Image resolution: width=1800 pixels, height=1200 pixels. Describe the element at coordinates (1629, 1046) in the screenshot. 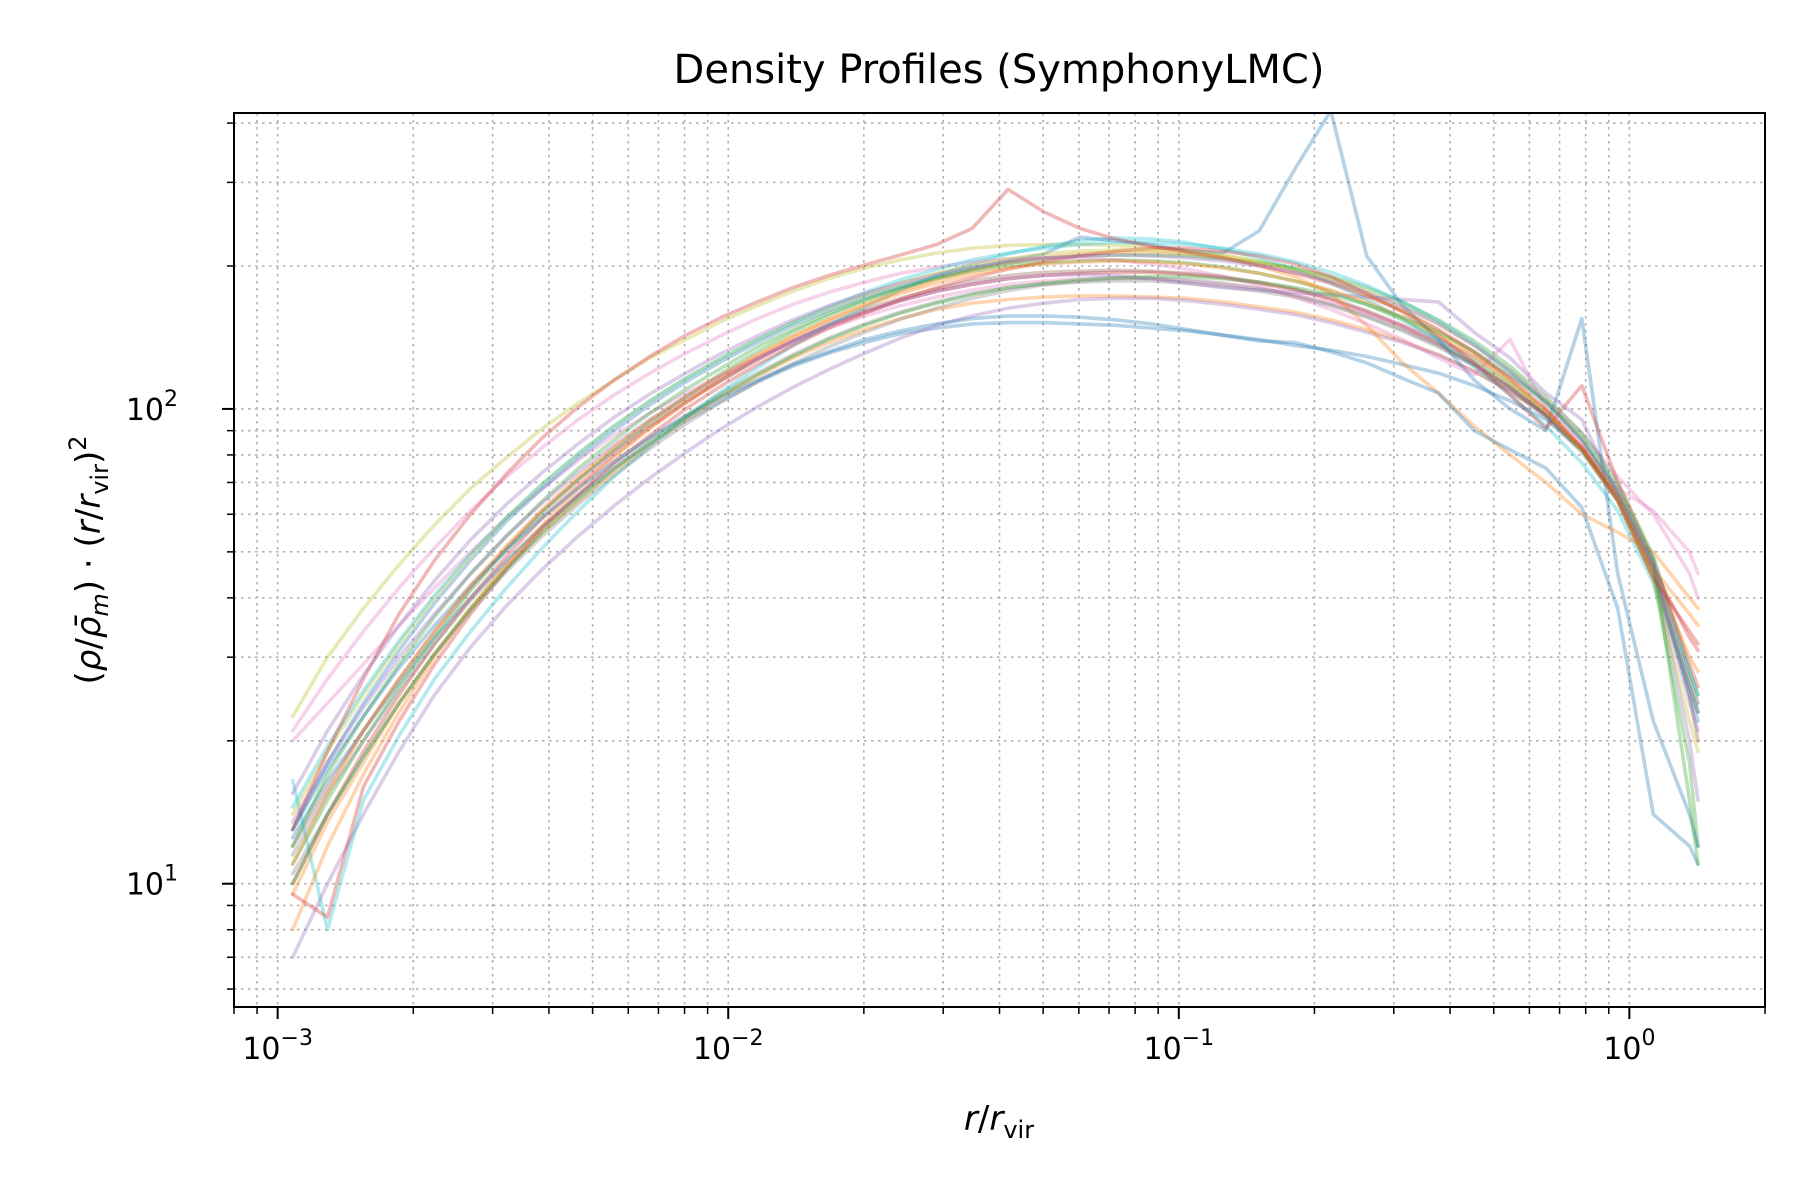

I see `x-tick-label: 10⁰` at that location.